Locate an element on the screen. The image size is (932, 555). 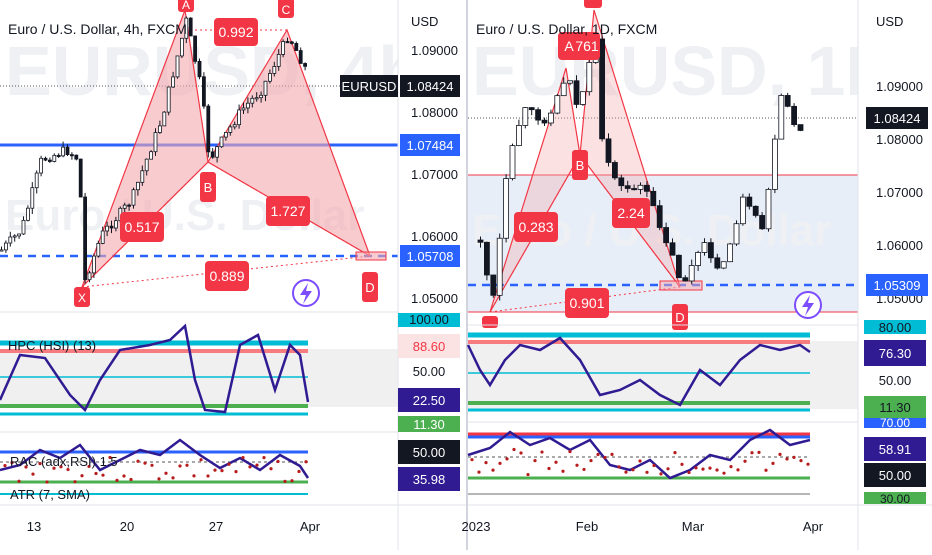
right-osc1-tick-50: 50.00 is located at coordinates (895, 380).